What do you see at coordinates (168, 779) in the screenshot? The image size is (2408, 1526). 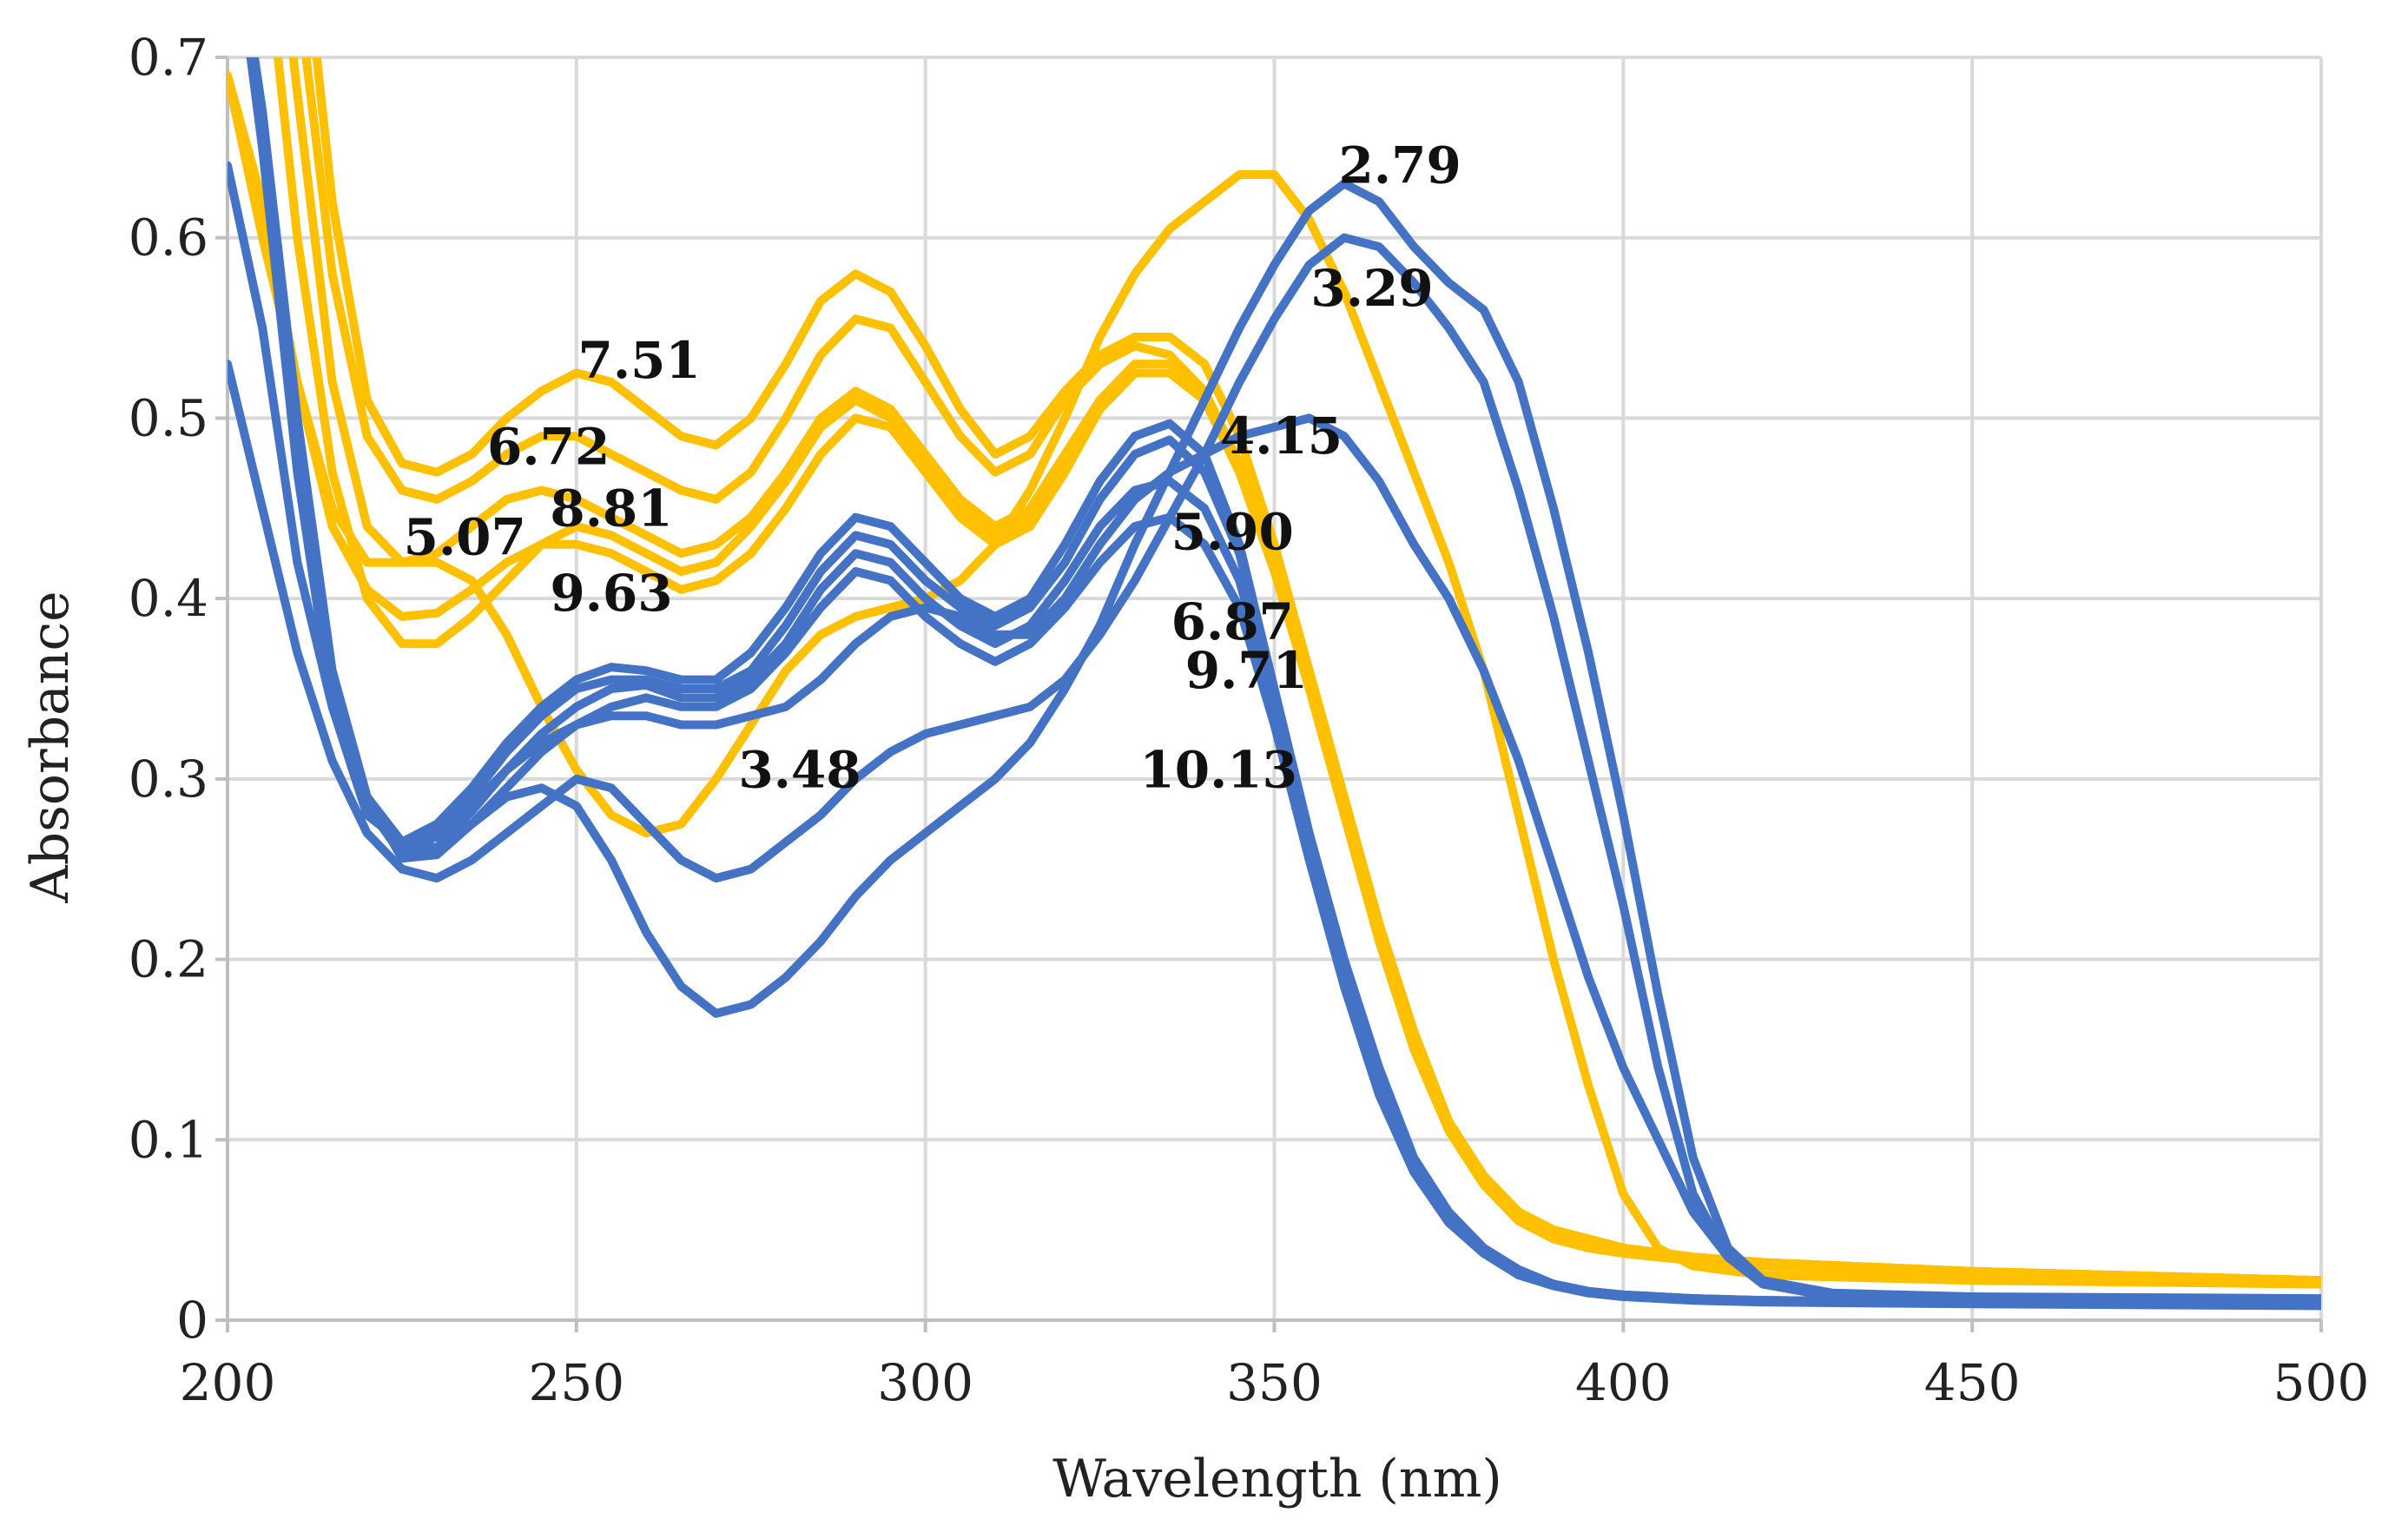 I see `y-tick-label: 0.3` at bounding box center [168, 779].